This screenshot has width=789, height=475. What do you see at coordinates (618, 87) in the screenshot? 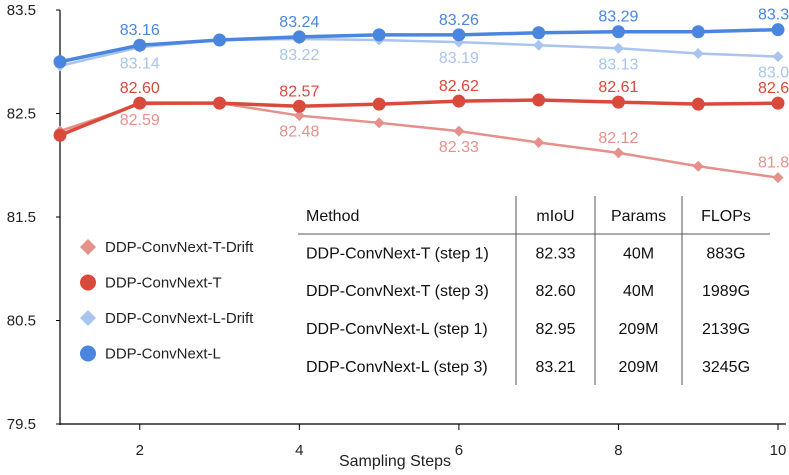
I see `data-label: 82.61` at bounding box center [618, 87].